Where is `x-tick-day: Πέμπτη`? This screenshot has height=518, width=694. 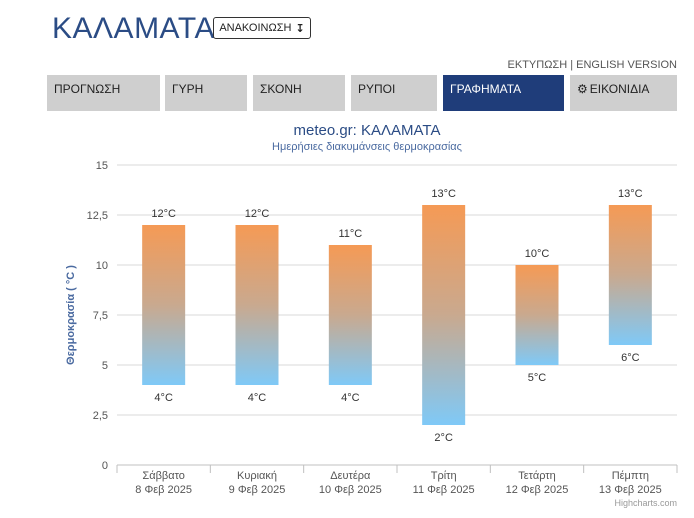 x-tick-day: Πέμπτη is located at coordinates (630, 476).